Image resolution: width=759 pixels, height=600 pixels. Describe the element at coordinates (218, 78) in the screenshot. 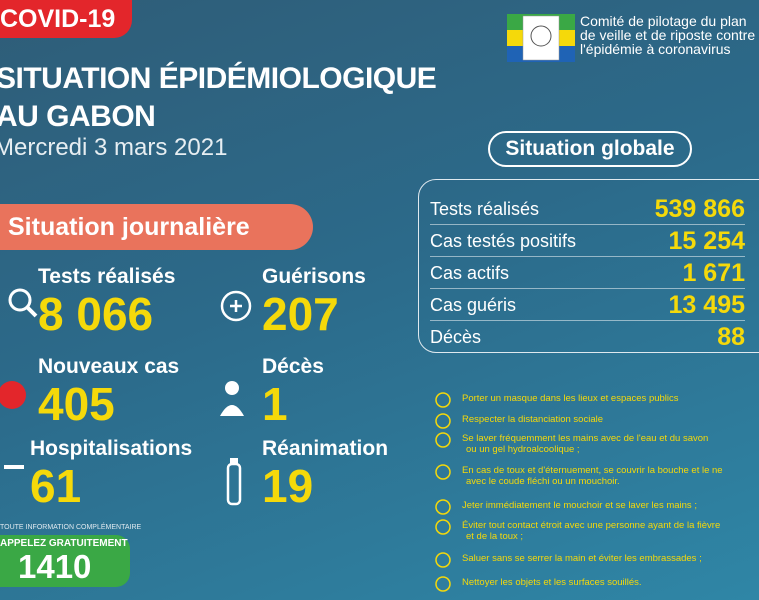

I see `title: SITUATION ÉPIDÉMIOLOGIQUE` at that location.